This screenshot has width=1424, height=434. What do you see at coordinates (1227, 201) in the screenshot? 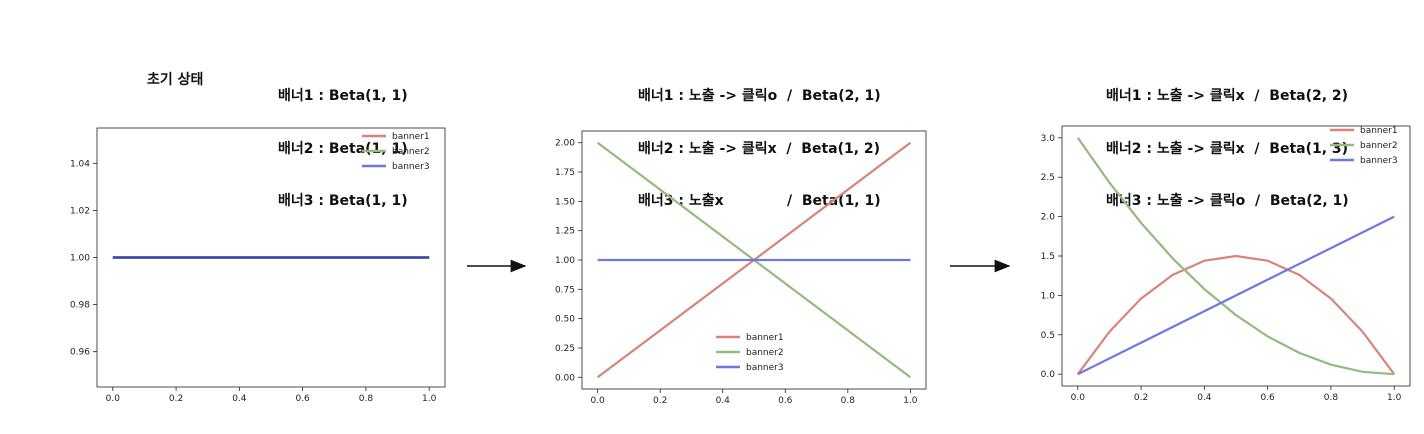
I see `caption-line: 배너3 : 노출 -> 클릭o / Beta(2, 1)` at bounding box center [1227, 201].